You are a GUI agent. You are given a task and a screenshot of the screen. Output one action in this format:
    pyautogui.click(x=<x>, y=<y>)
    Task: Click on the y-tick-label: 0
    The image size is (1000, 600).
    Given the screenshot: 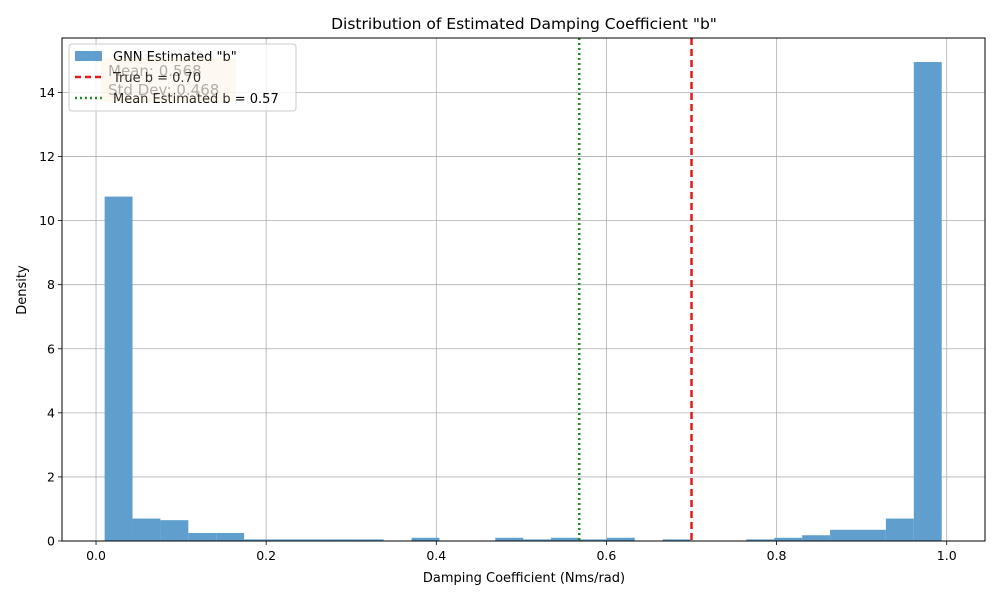 What is the action you would take?
    pyautogui.click(x=51, y=541)
    